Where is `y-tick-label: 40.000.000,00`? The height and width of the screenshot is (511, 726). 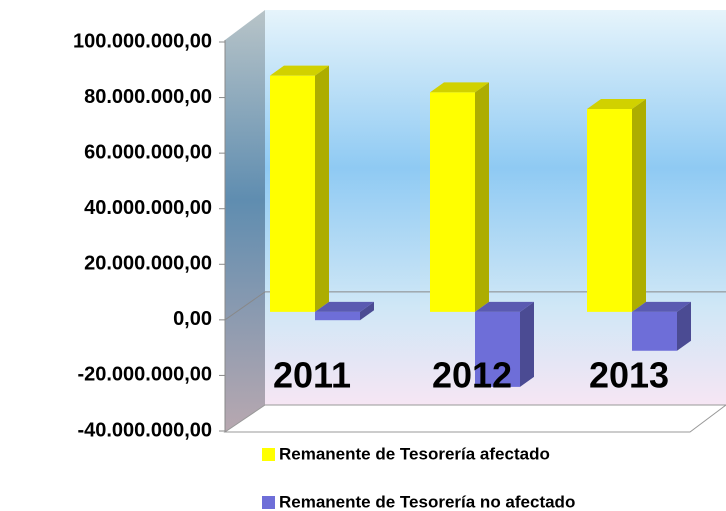
y-tick-label: 40.000.000,00 is located at coordinates (148, 208).